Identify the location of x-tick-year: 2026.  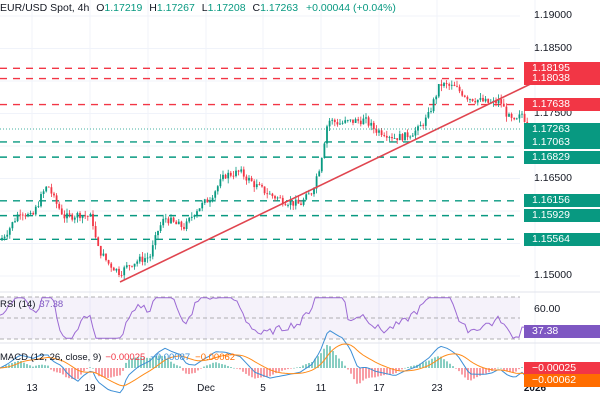
(535, 388).